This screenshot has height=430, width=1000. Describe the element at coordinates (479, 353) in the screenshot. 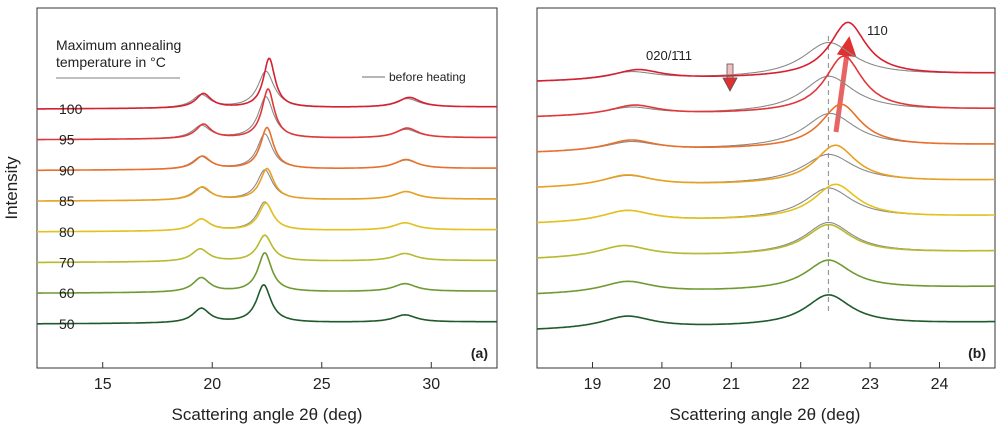

I see `panel-a-label: (a)` at that location.